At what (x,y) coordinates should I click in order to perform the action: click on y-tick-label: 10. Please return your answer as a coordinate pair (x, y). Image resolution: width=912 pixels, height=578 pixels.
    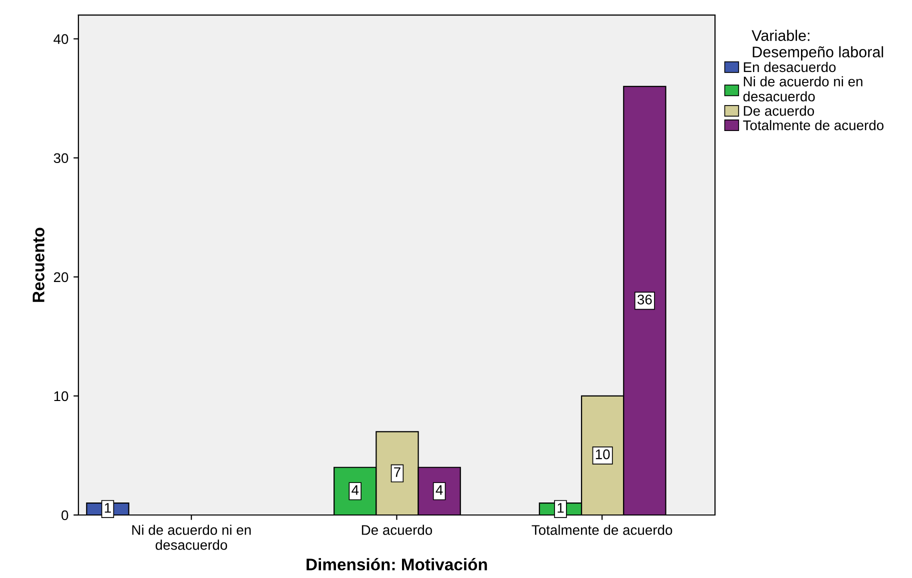
    Looking at the image, I should click on (61, 396).